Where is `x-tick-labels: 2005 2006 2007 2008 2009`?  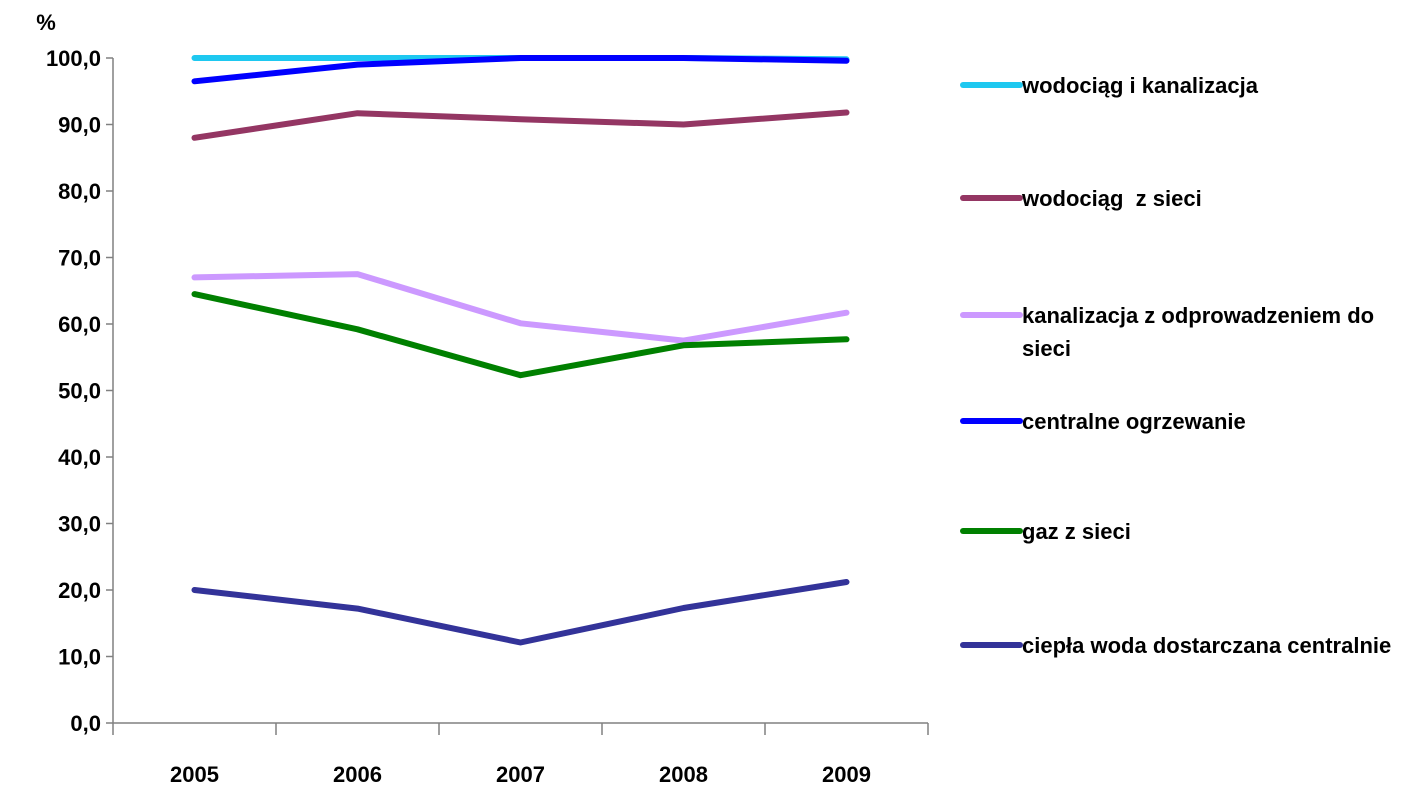 x-tick-labels: 2005 2006 2007 2008 2009 is located at coordinates (520, 774).